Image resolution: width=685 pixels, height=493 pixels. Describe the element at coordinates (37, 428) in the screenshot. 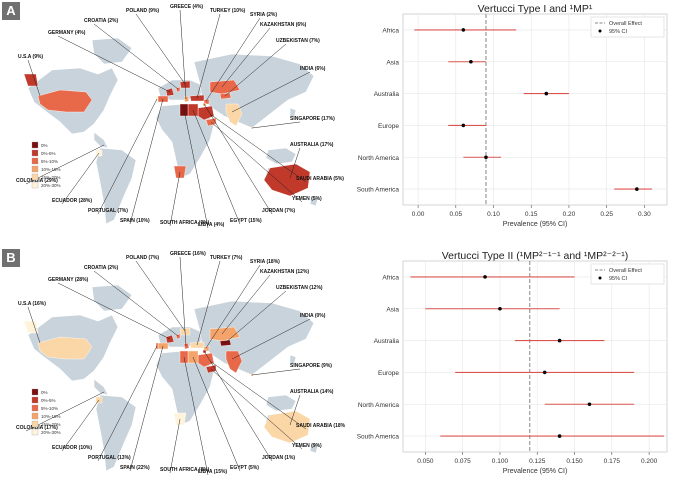

I see `country-label: COLOMBIA (17%)` at that location.